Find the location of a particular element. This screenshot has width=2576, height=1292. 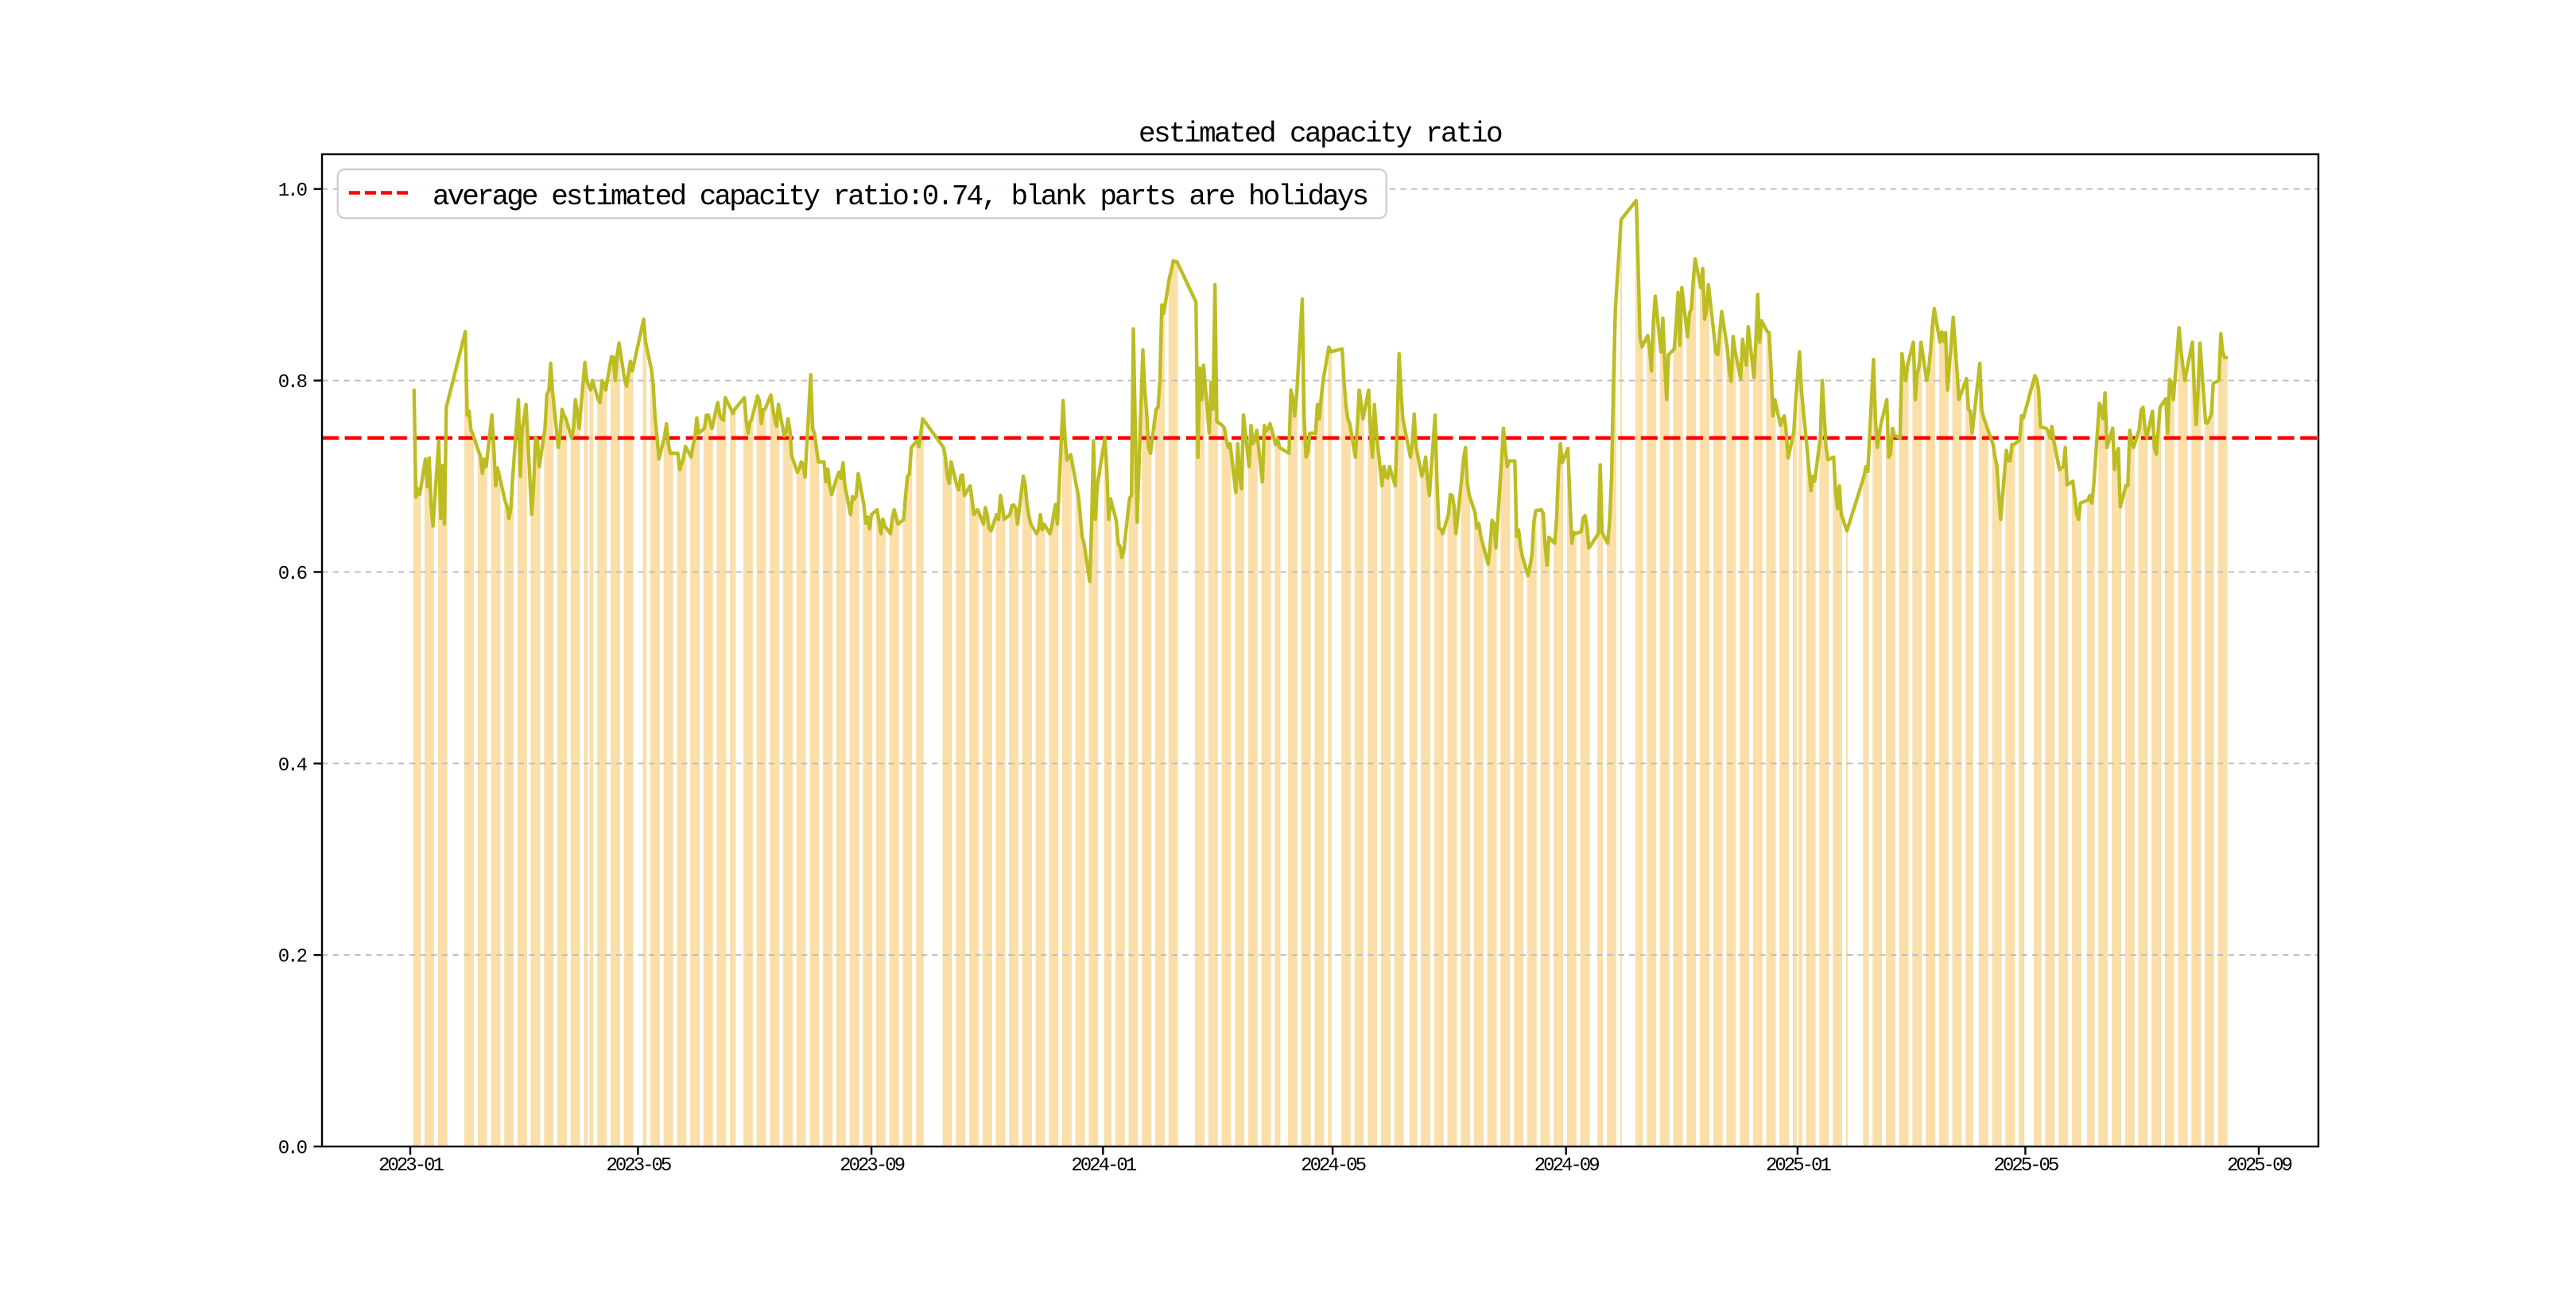

svg-text: 0.8 is located at coordinates (292, 383).